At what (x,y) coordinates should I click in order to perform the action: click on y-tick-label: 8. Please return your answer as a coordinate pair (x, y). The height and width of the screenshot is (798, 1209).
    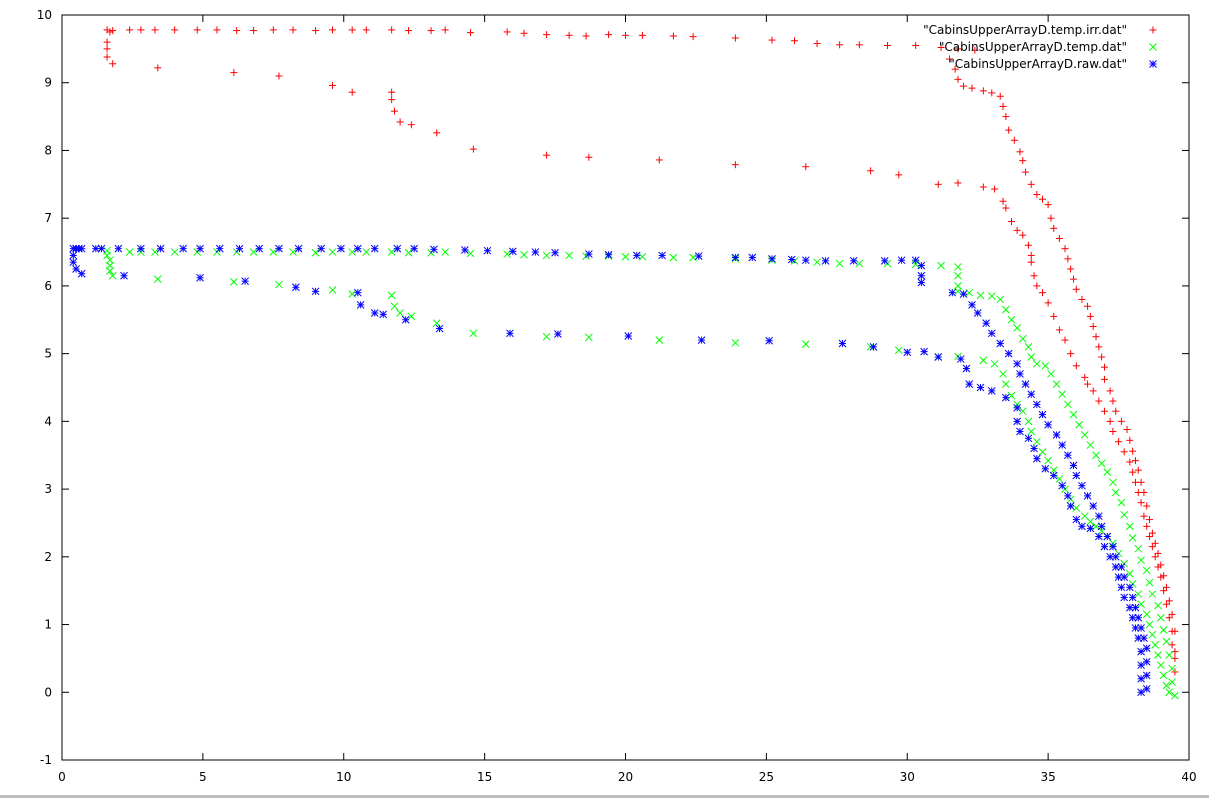
    Looking at the image, I should click on (48, 150).